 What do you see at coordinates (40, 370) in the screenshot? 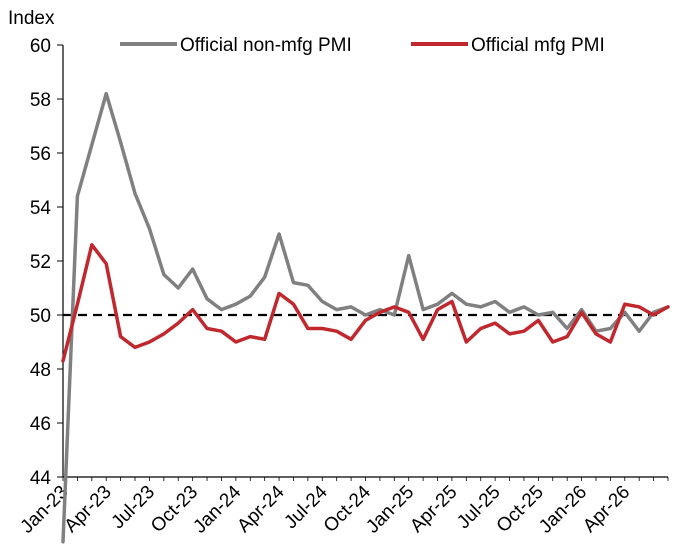
I see `y-tick-label: 48` at bounding box center [40, 370].